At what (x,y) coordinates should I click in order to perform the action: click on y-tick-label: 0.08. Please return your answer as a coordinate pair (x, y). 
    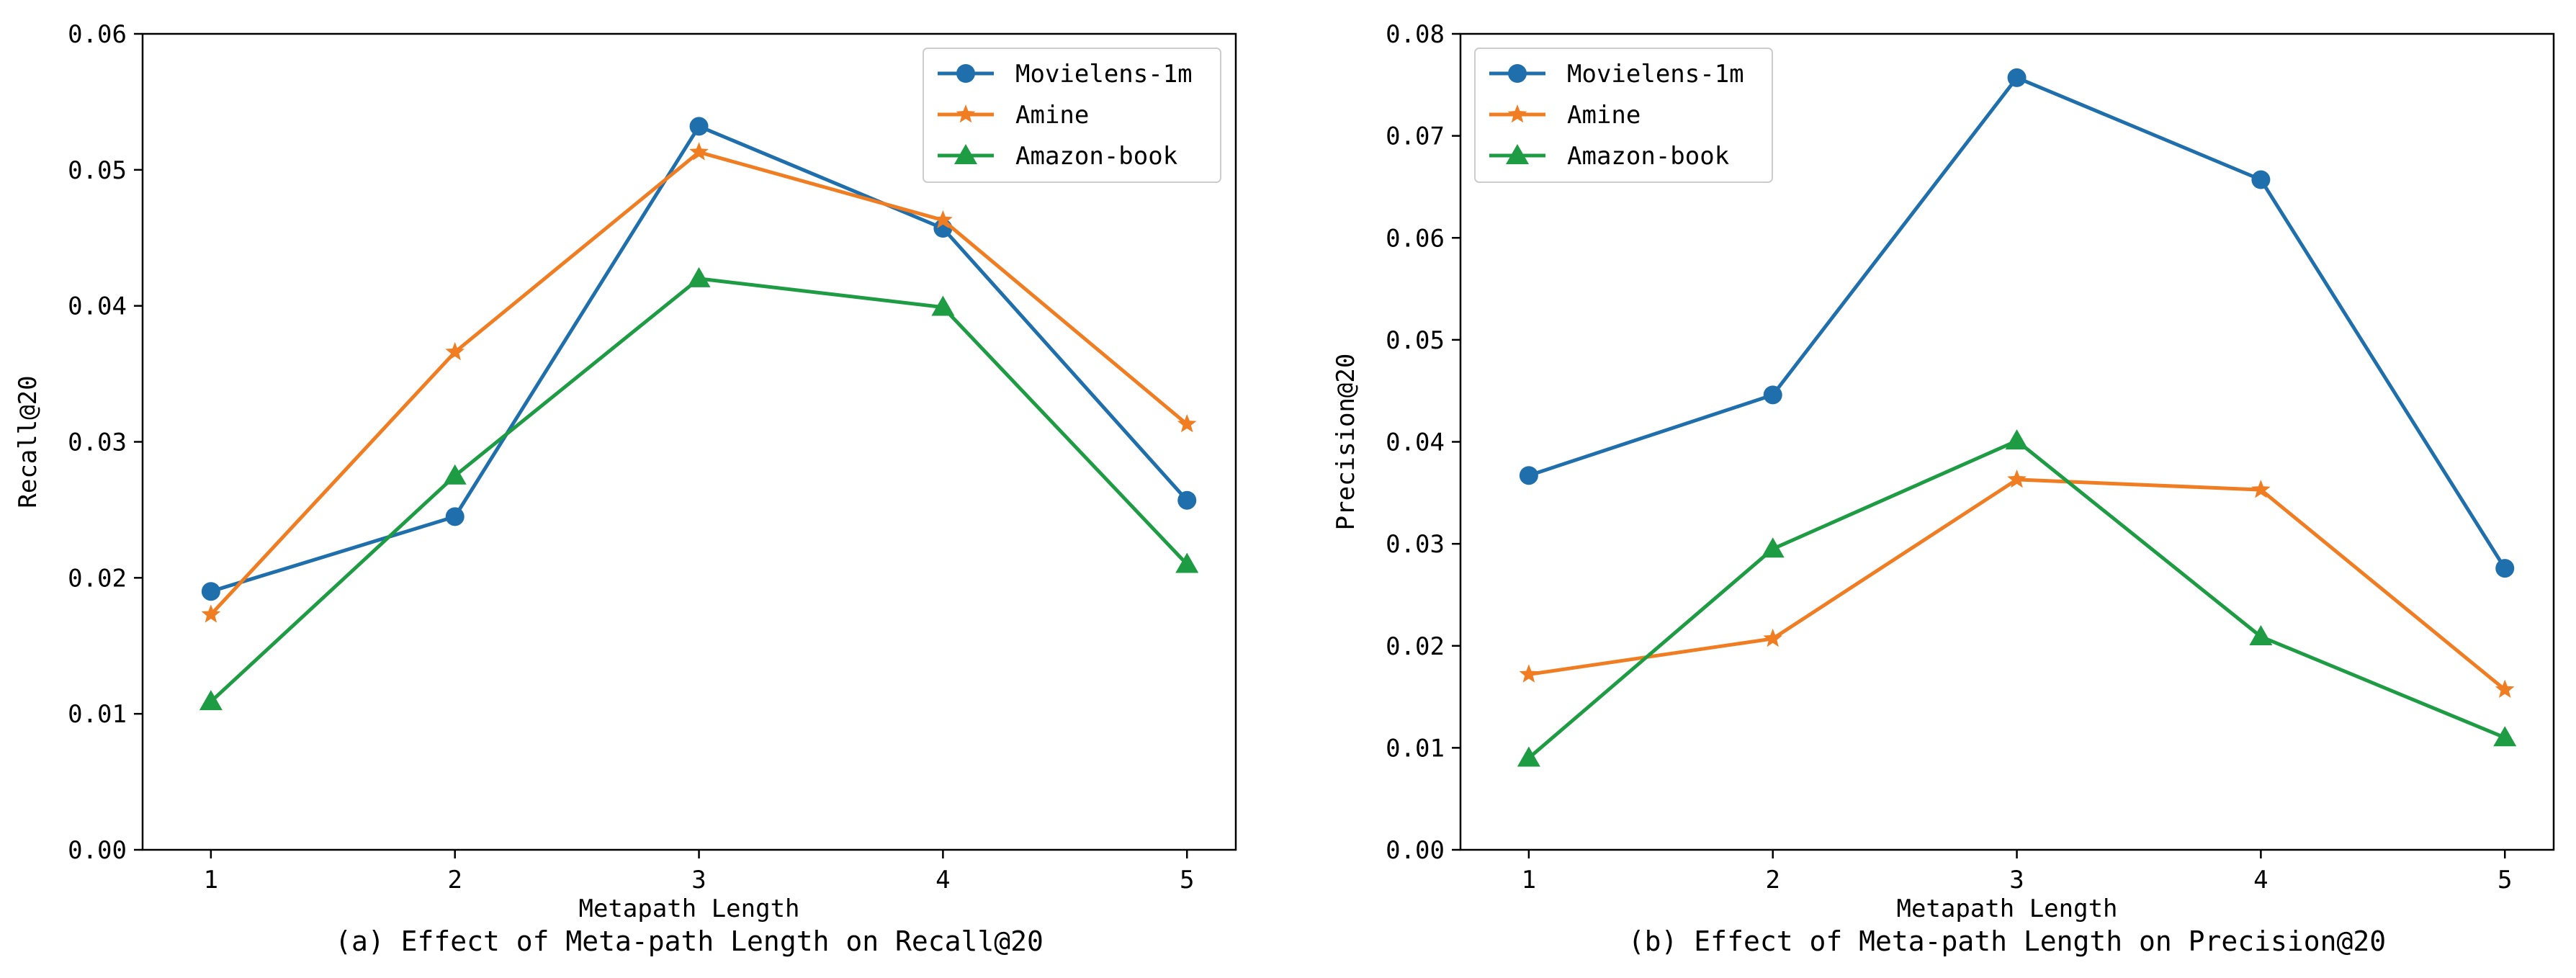
    Looking at the image, I should click on (1415, 34).